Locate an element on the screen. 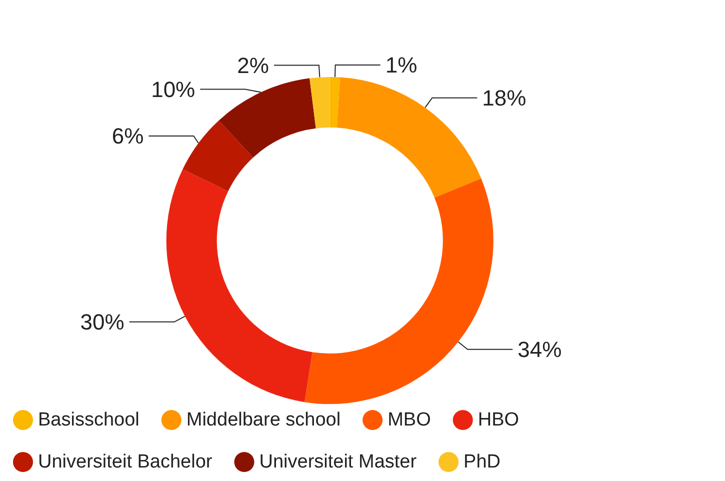 This screenshot has width=725, height=481. data-label: 34% is located at coordinates (540, 349).